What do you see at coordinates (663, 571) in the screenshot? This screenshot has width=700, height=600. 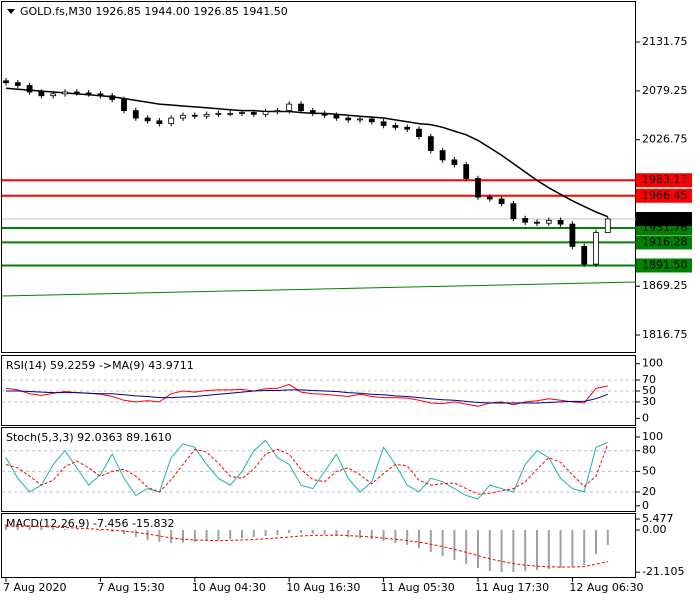 I see `y-tick-label: -21.105` at bounding box center [663, 571].